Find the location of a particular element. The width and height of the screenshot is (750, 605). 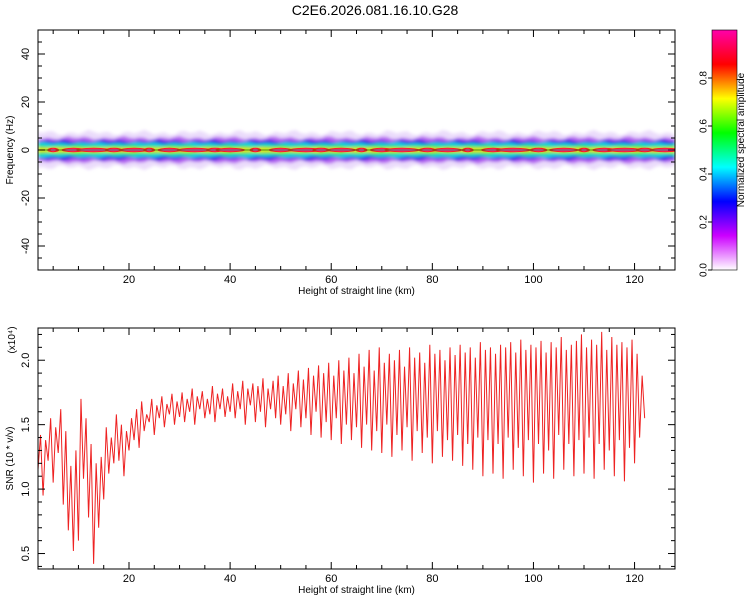

colorbar-gradient is located at coordinates (724, 150).